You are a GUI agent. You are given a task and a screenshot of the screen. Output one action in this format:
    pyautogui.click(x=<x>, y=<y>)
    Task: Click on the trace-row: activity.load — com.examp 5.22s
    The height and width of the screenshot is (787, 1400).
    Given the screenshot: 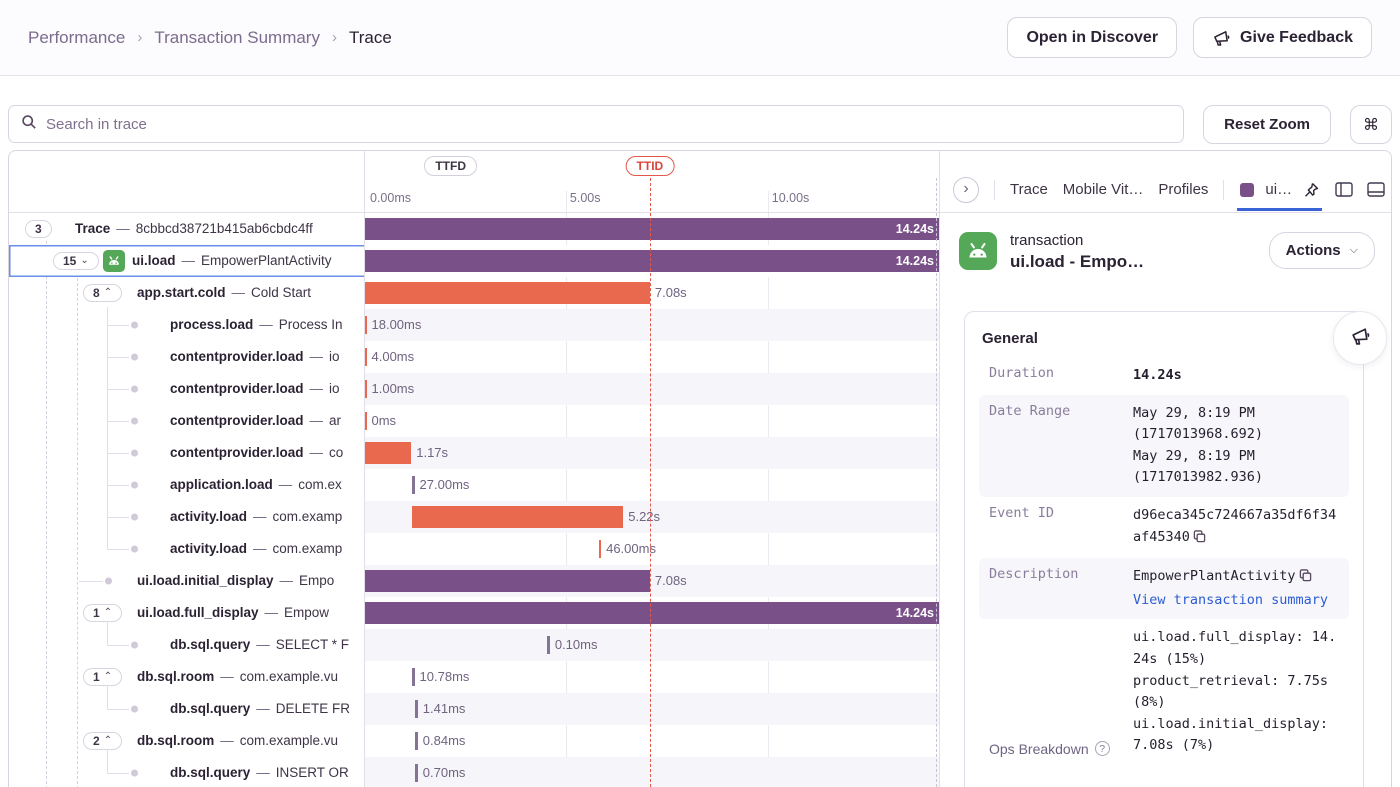 What is the action you would take?
    pyautogui.click(x=474, y=517)
    